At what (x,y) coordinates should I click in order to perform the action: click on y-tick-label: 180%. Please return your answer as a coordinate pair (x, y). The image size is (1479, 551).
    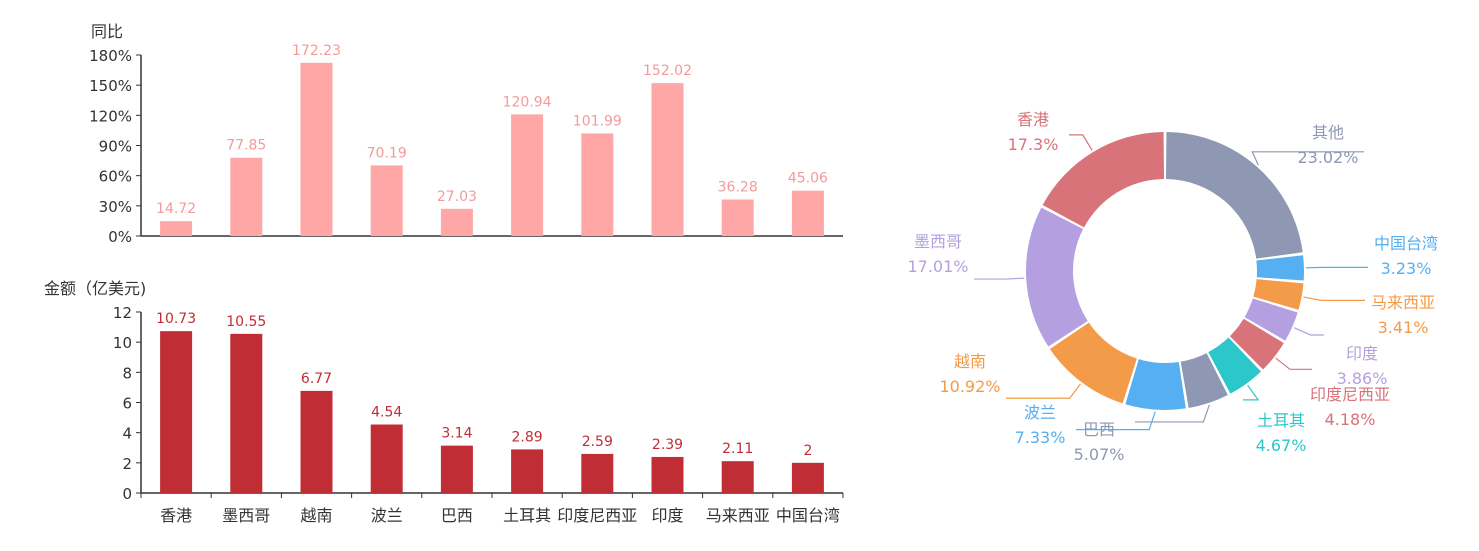
    Looking at the image, I should click on (110, 56).